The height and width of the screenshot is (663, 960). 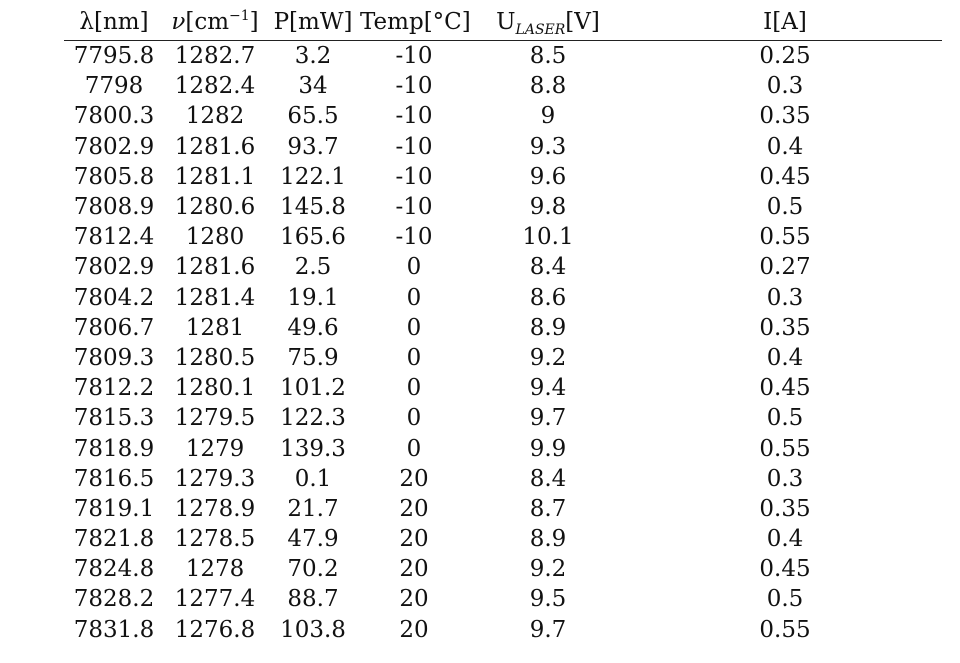 I want to click on cell-laser-voltage: 9.7, so click(x=548, y=629).